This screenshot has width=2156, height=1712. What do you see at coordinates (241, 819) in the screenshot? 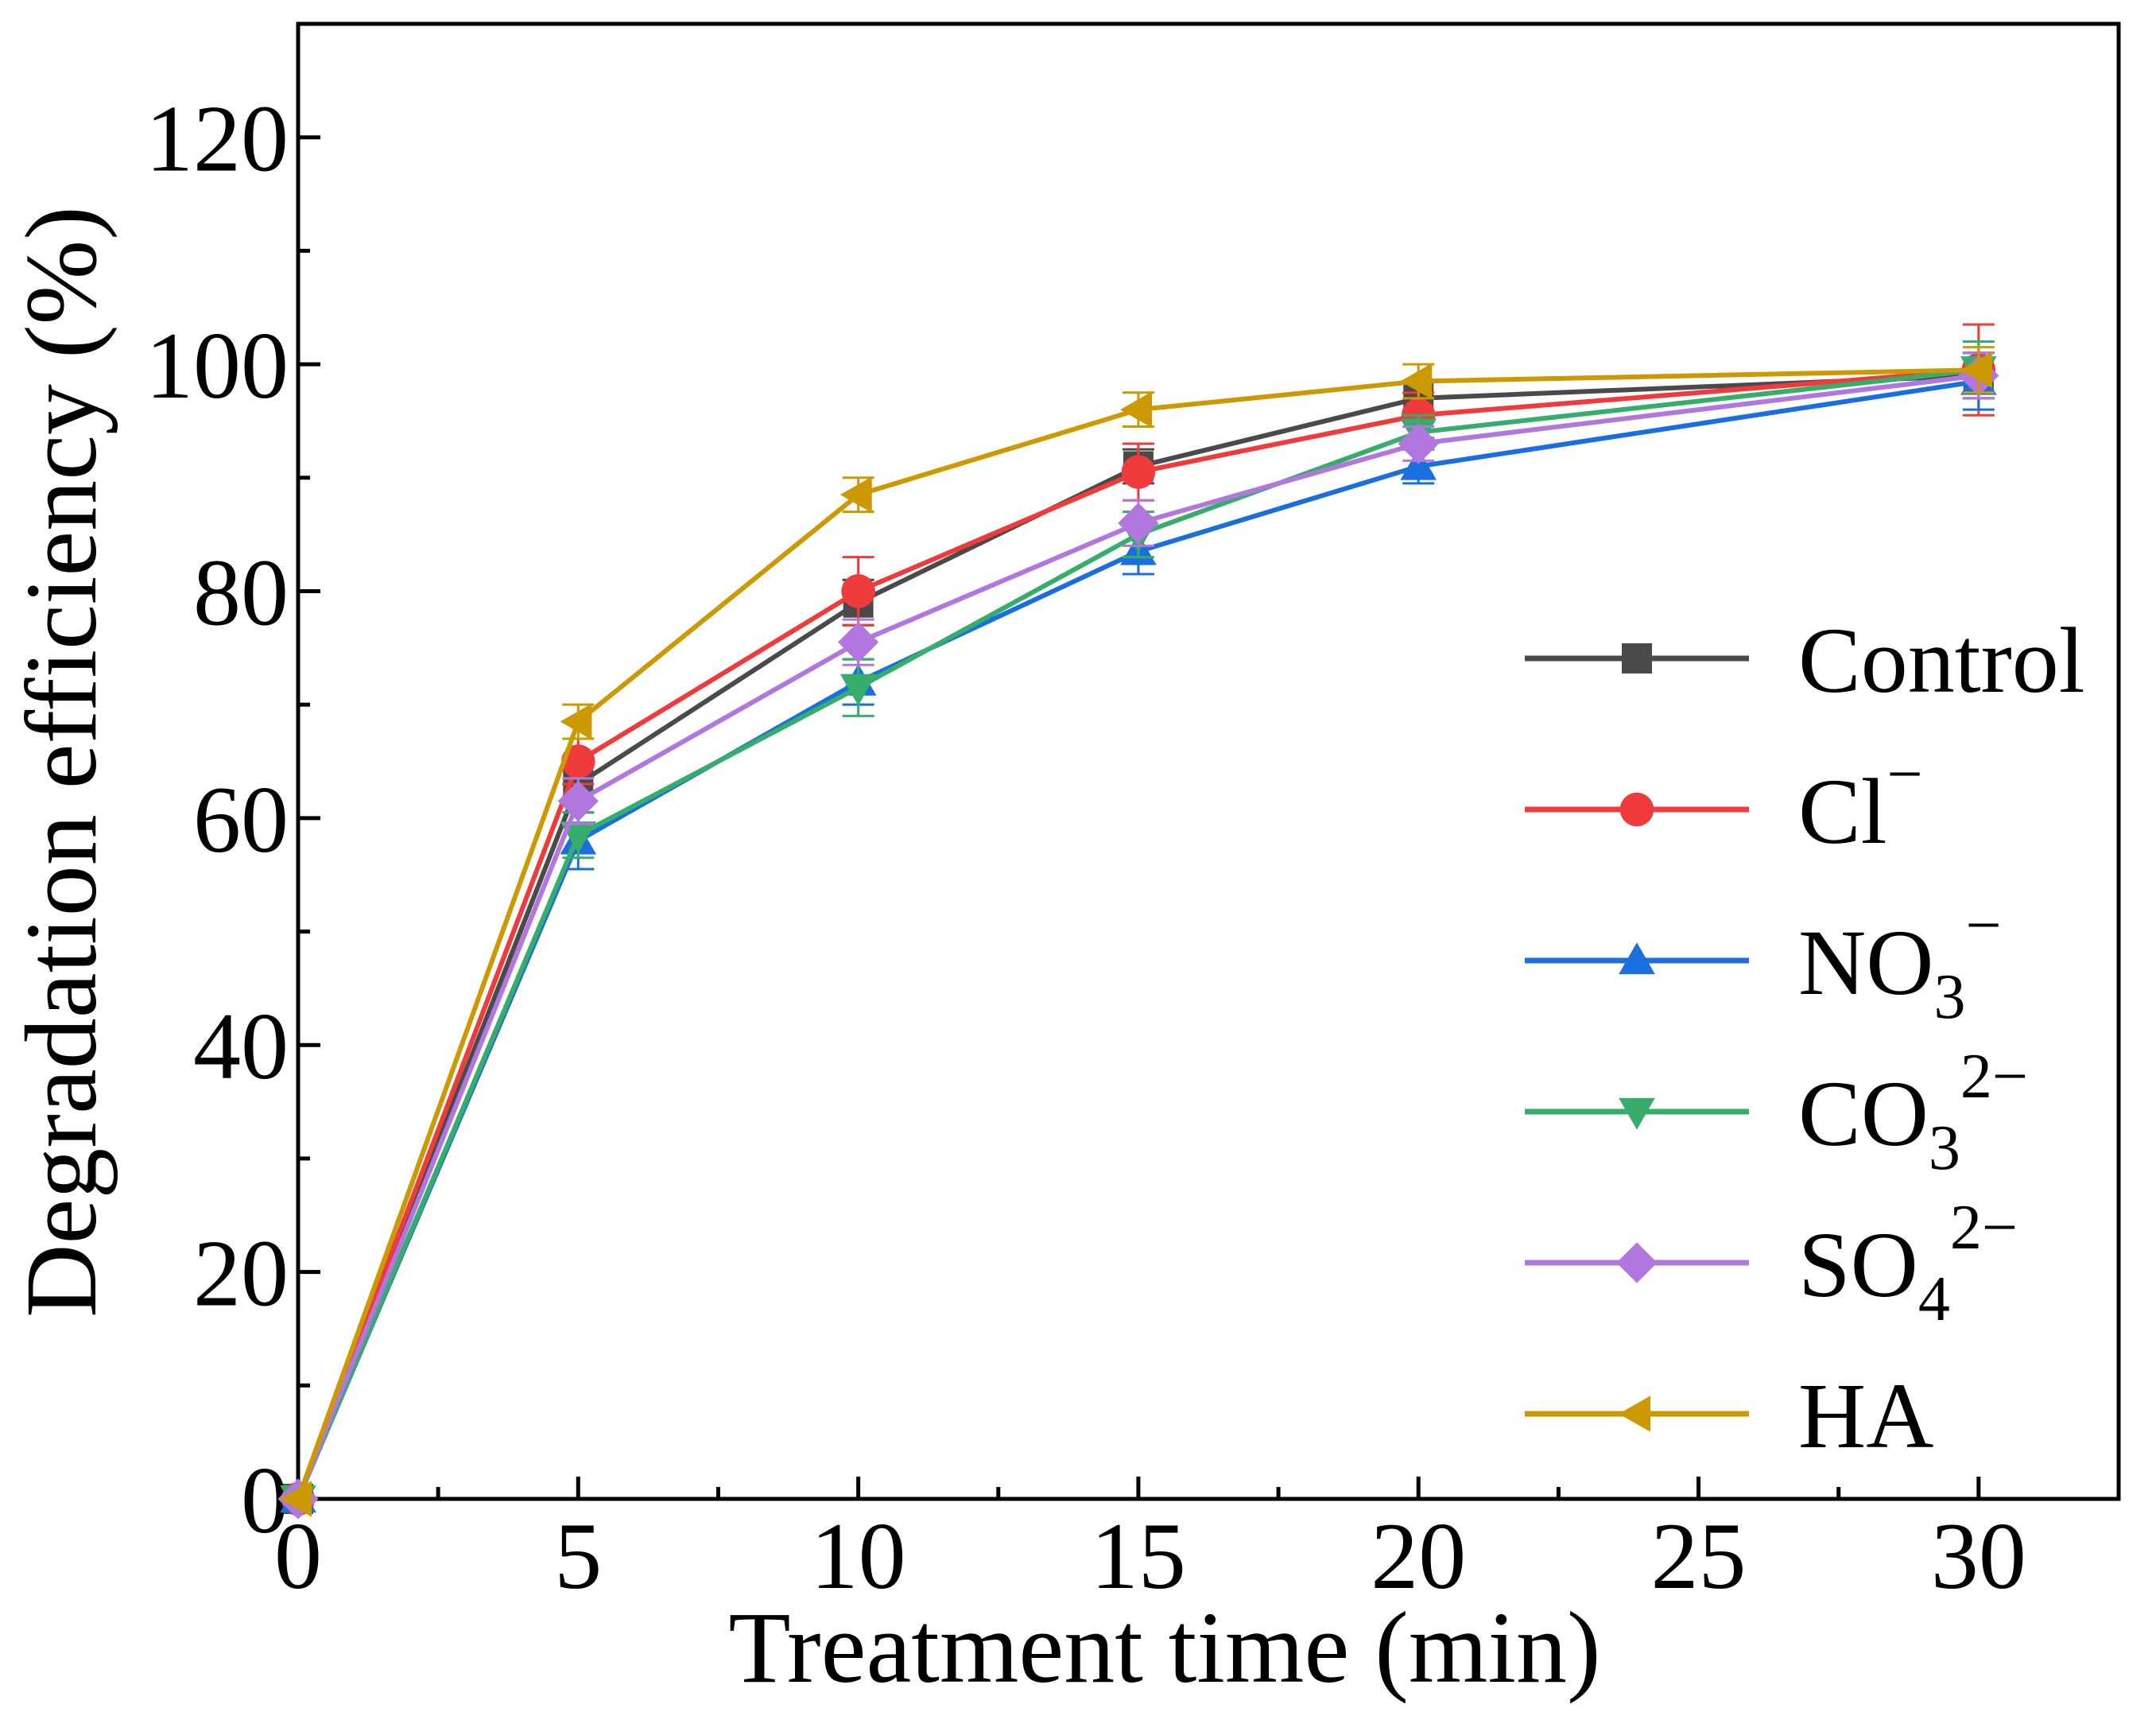
I see `y-tick-label: 60` at bounding box center [241, 819].